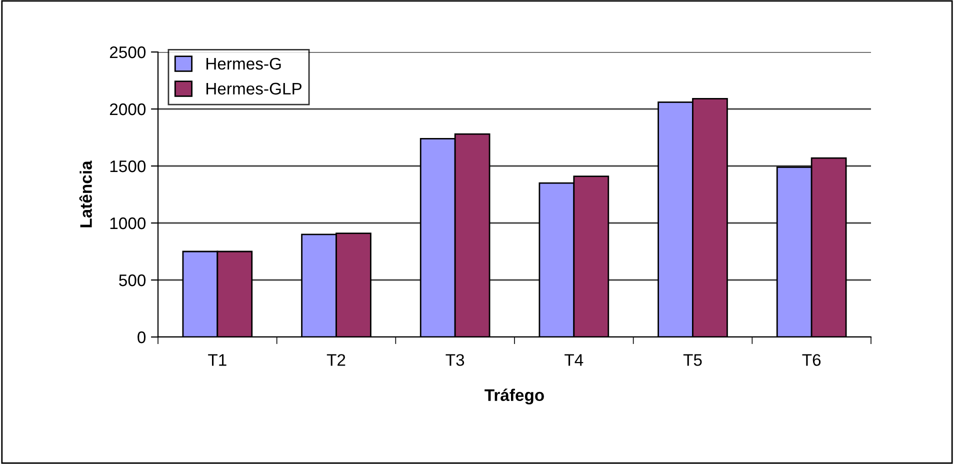 The height and width of the screenshot is (464, 954). I want to click on y-axis-title: Latência, so click(85, 194).